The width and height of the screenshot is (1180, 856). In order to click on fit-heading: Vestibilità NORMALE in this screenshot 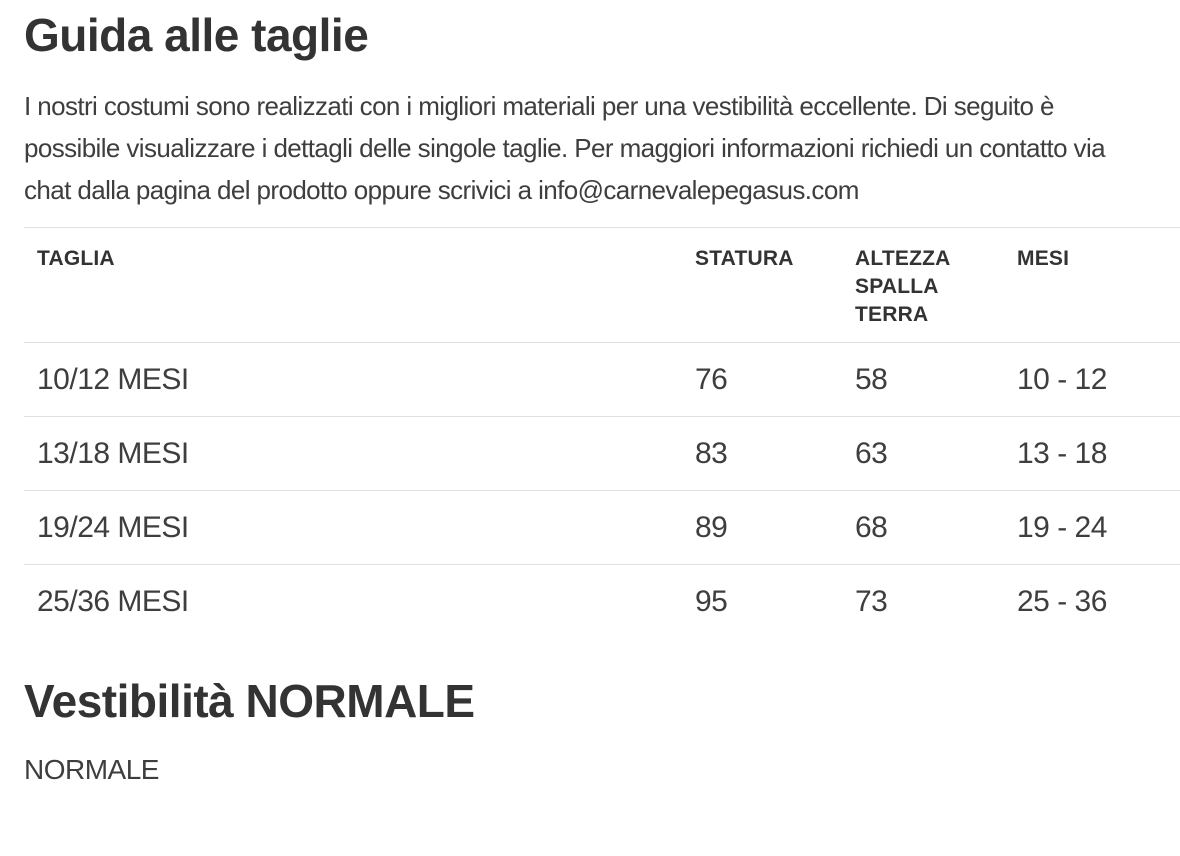, I will do `click(249, 701)`.